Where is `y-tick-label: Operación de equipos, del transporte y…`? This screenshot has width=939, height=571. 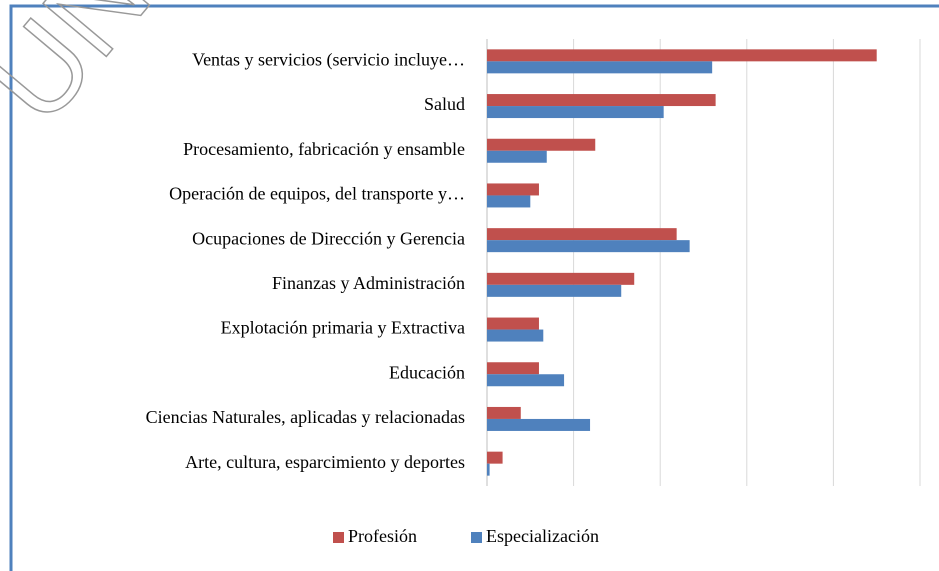
y-tick-label: Operación de equipos, del transporte y… is located at coordinates (317, 194).